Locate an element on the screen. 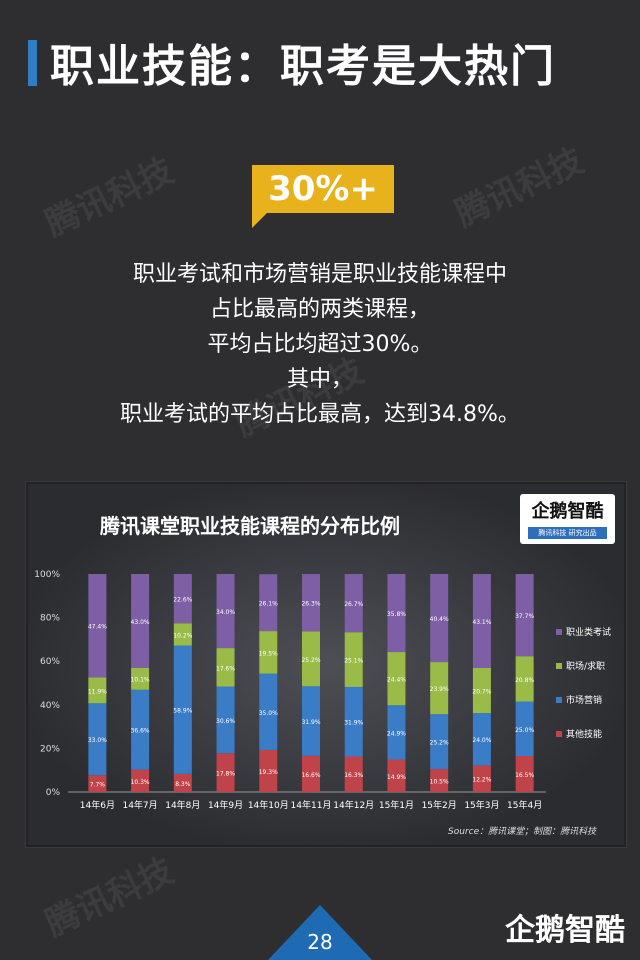  data-label: 22.6% is located at coordinates (182, 600).